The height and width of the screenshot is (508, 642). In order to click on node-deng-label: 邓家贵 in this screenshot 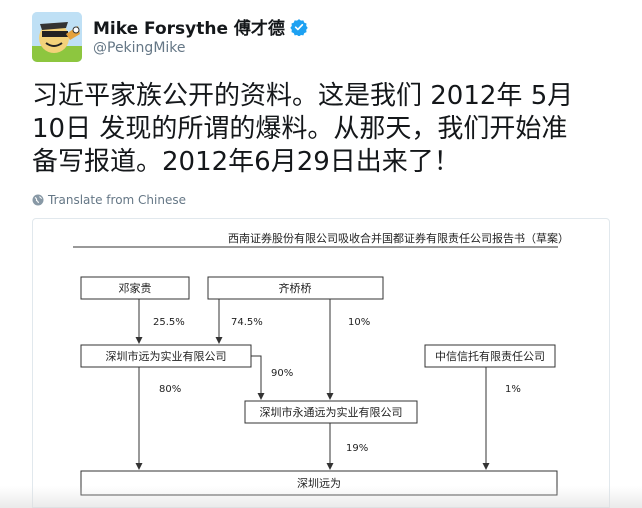, I will do `click(135, 288)`.